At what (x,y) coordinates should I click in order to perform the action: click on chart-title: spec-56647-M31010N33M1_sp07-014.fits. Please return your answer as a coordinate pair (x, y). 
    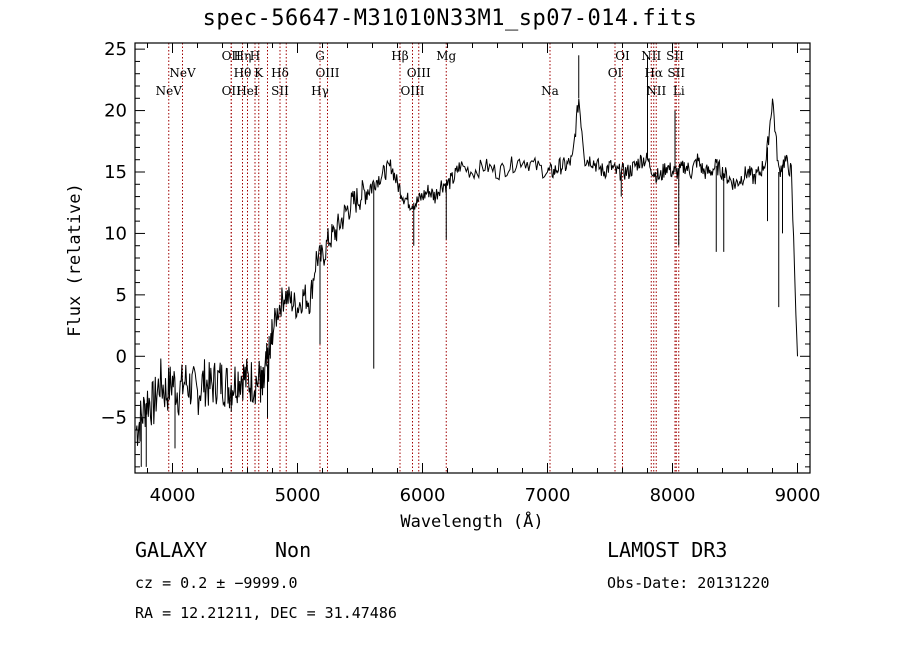
    Looking at the image, I should click on (450, 18).